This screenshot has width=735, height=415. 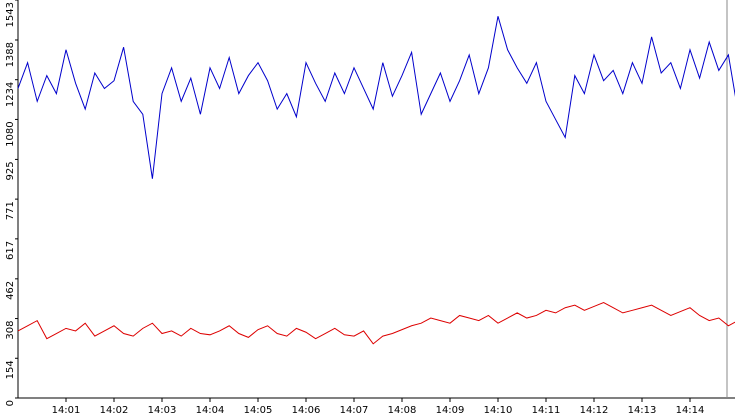 What do you see at coordinates (66, 410) in the screenshot?
I see `x-tick-label: 14:01` at bounding box center [66, 410].